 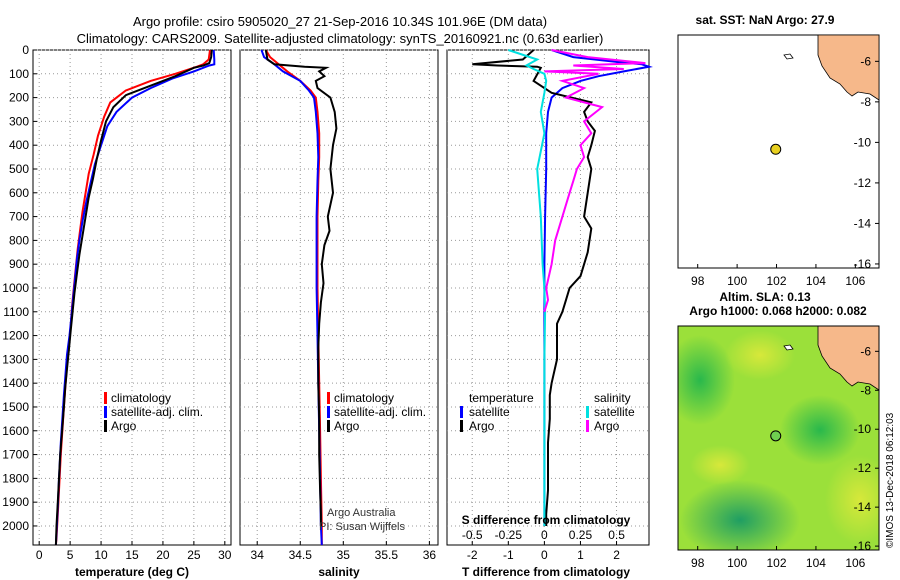 What do you see at coordinates (607, 426) in the screenshot?
I see `legend-label-sal-argo: Argo` at bounding box center [607, 426].